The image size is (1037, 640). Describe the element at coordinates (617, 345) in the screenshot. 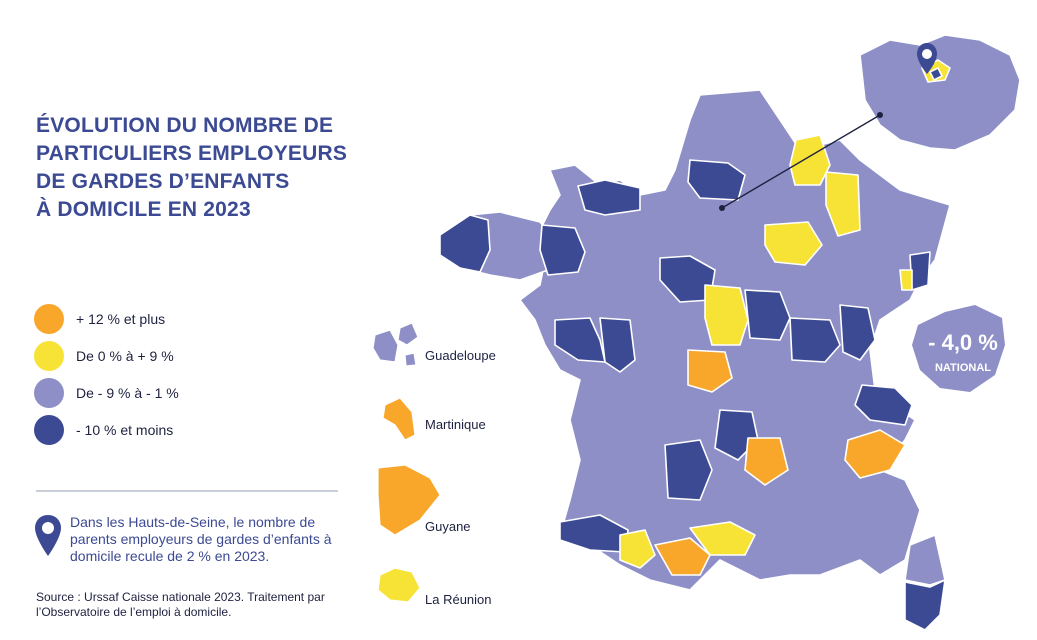

I see `dept-deux-sevres` at that location.